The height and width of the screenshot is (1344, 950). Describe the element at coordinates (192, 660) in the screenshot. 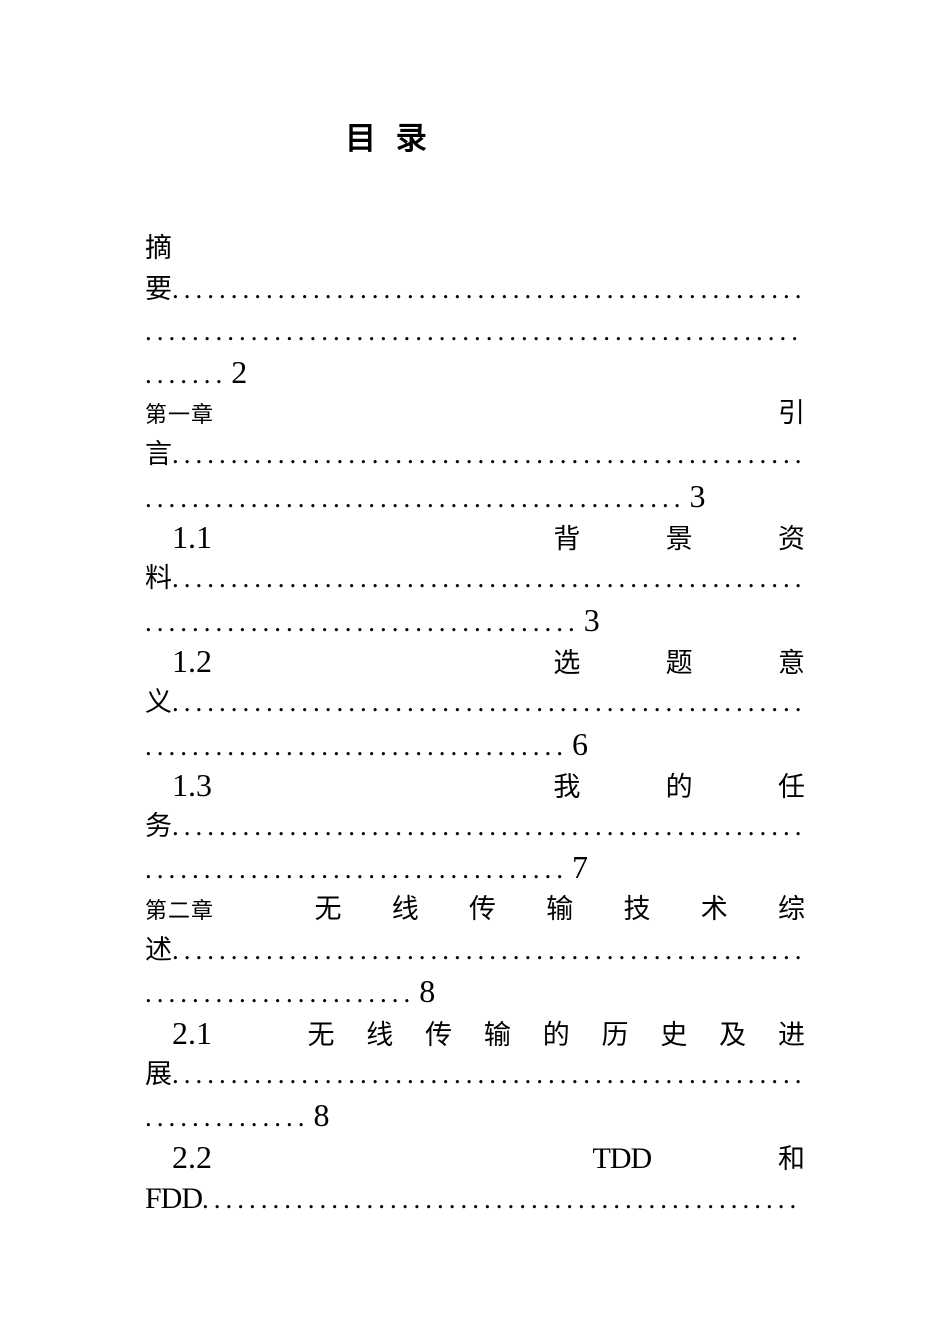

I see `section-label: 1.2` at that location.